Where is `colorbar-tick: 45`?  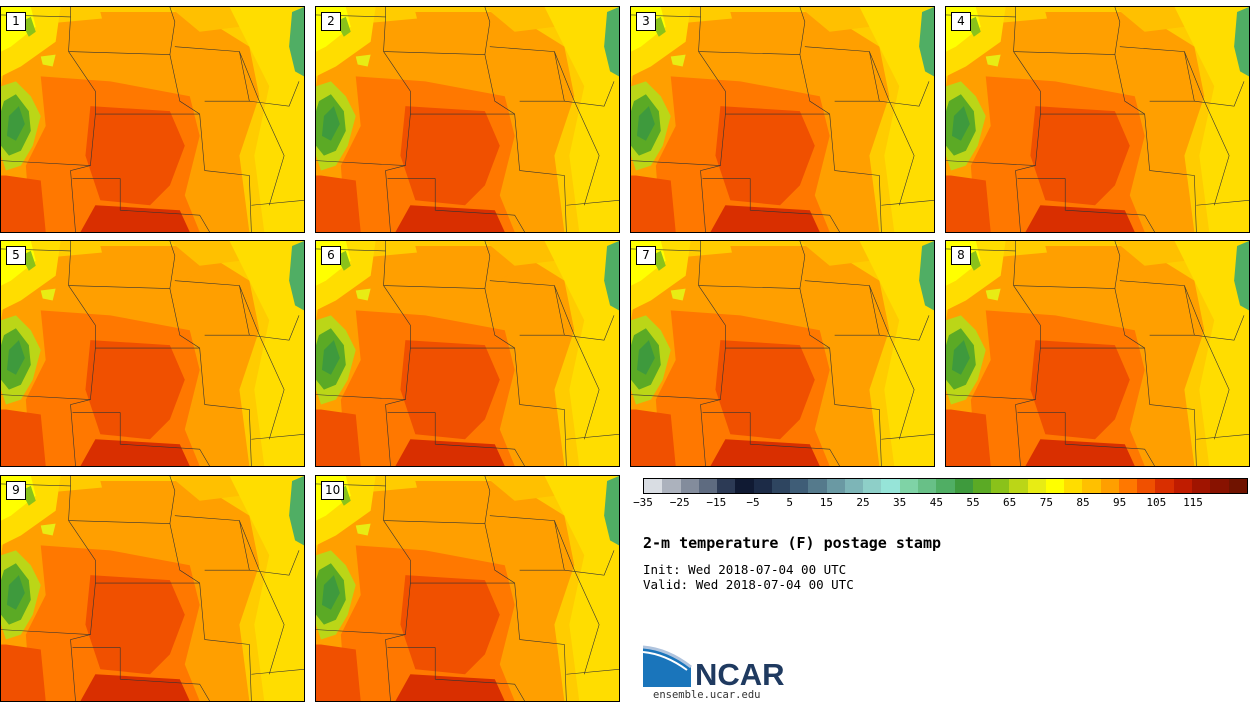 colorbar-tick: 45 is located at coordinates (936, 502).